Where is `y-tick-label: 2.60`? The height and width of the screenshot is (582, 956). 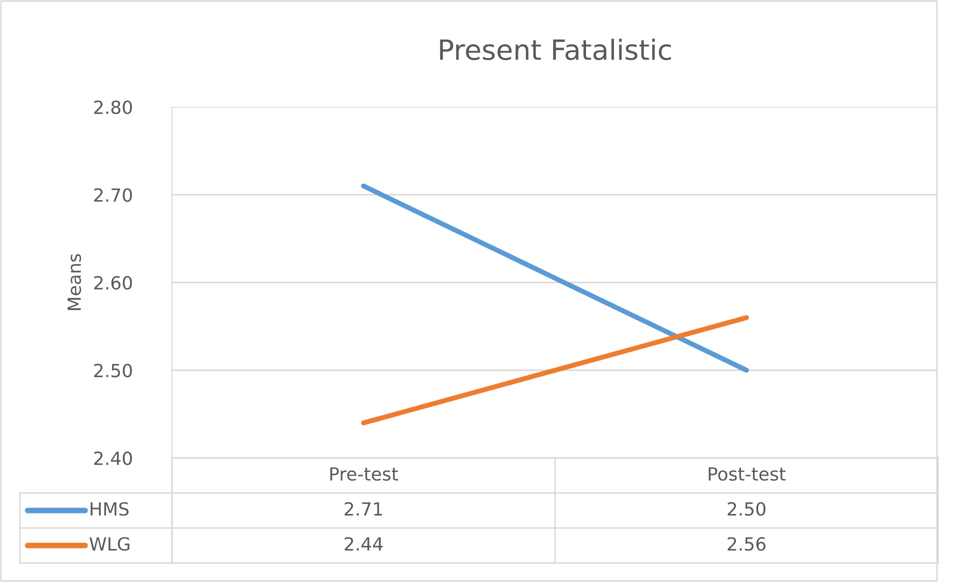 y-tick-label: 2.60 is located at coordinates (113, 283).